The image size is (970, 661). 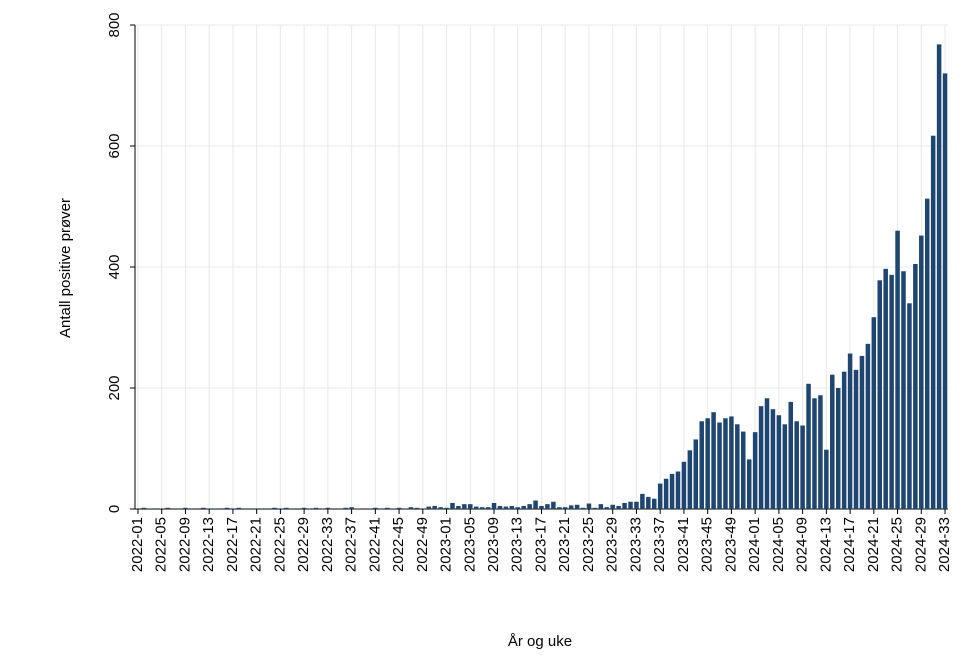 I want to click on x-tick-label: 2023-37, so click(x=659, y=544).